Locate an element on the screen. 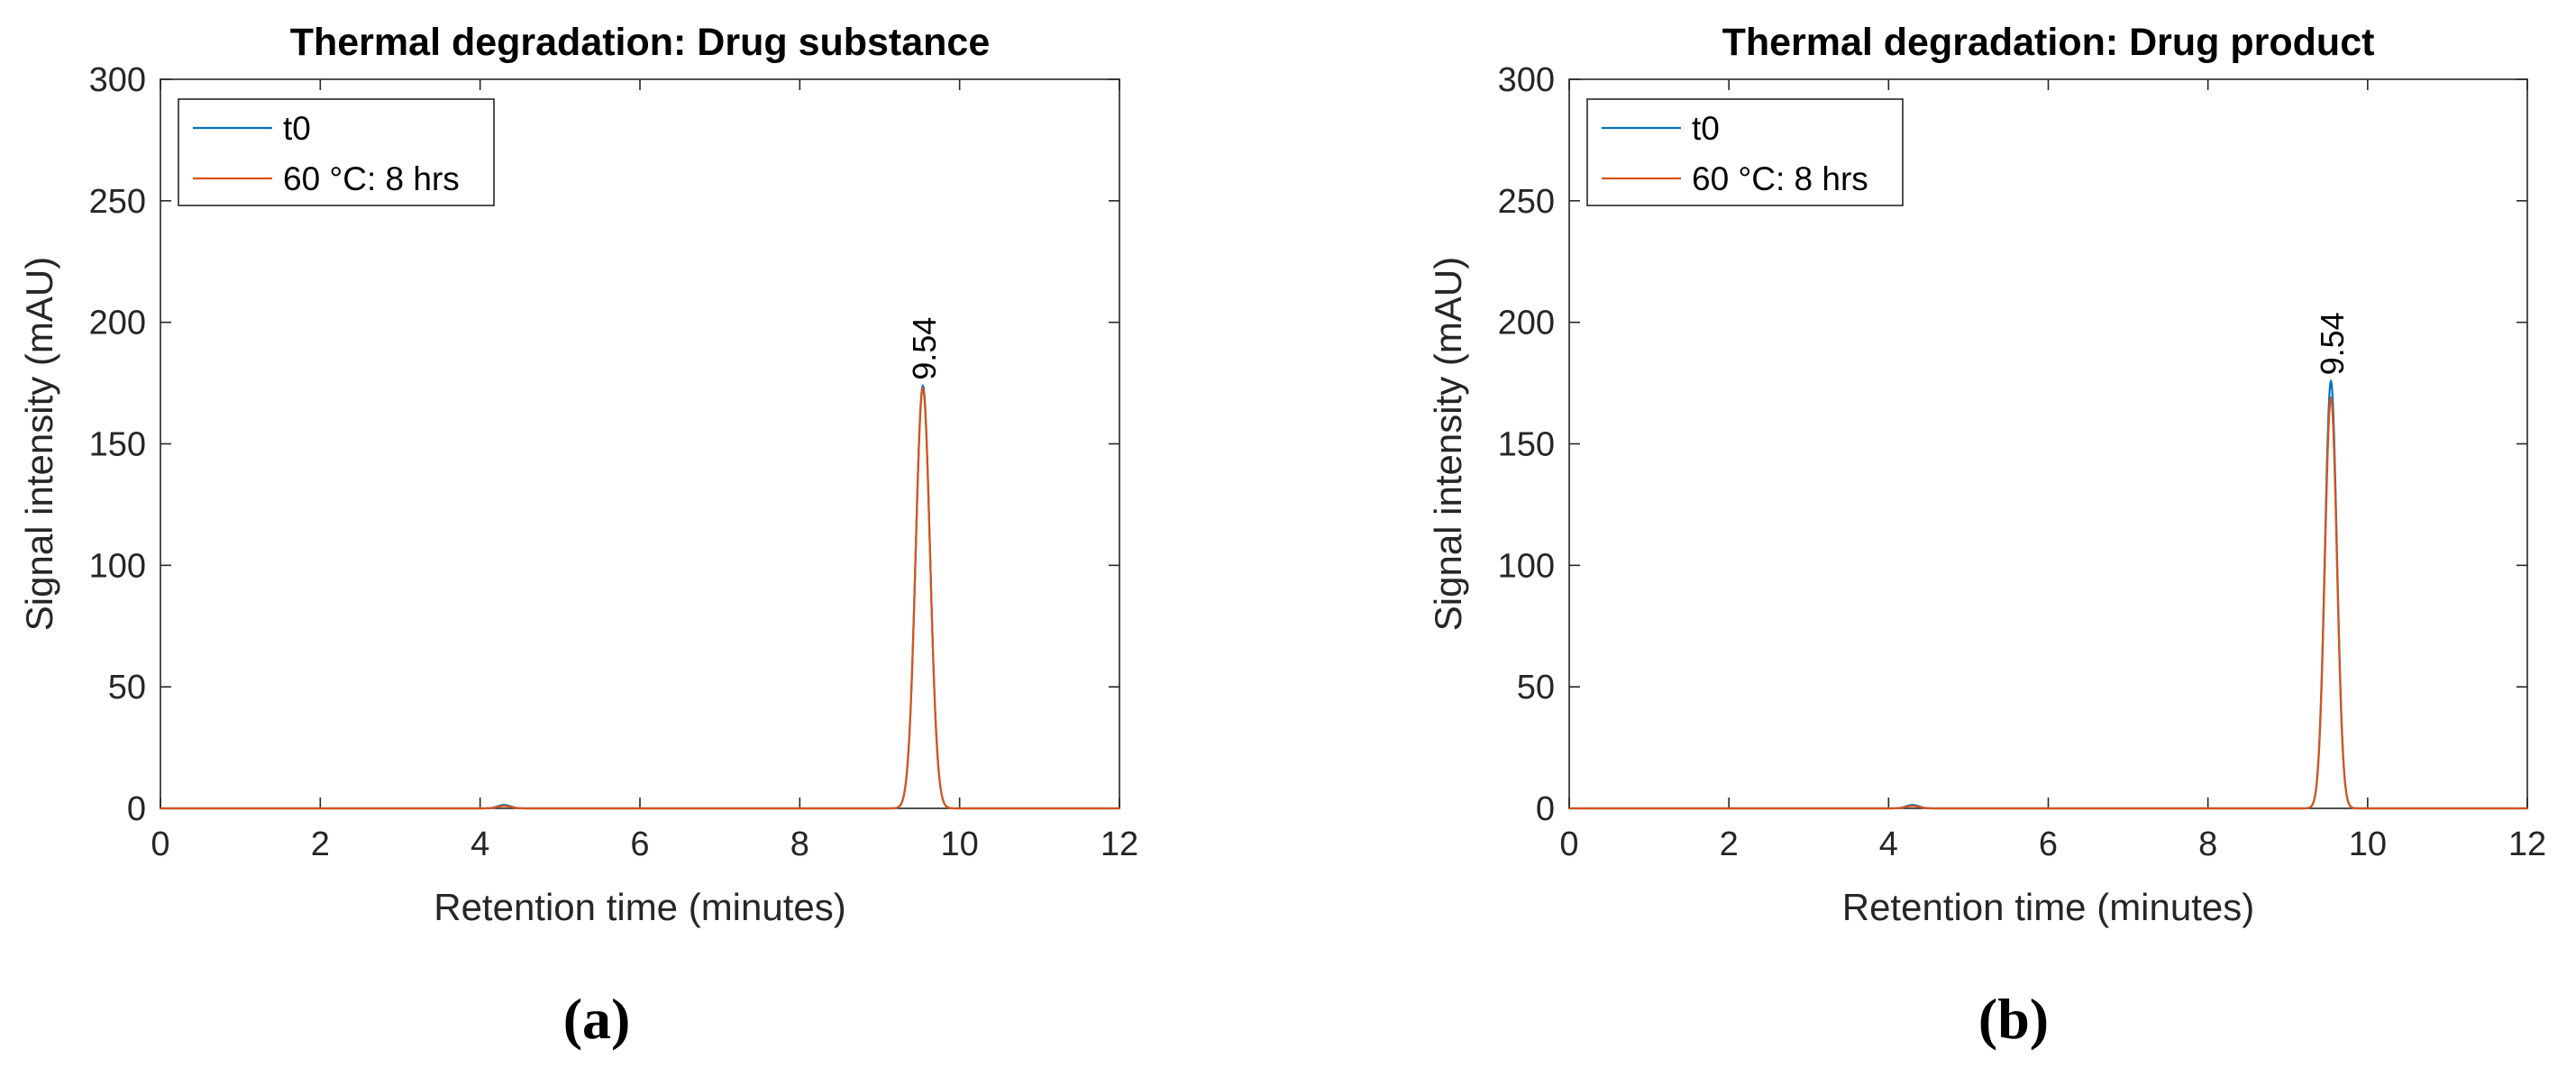 This screenshot has width=2576, height=1067. panel-label-b: (b) is located at coordinates (2013, 1019).